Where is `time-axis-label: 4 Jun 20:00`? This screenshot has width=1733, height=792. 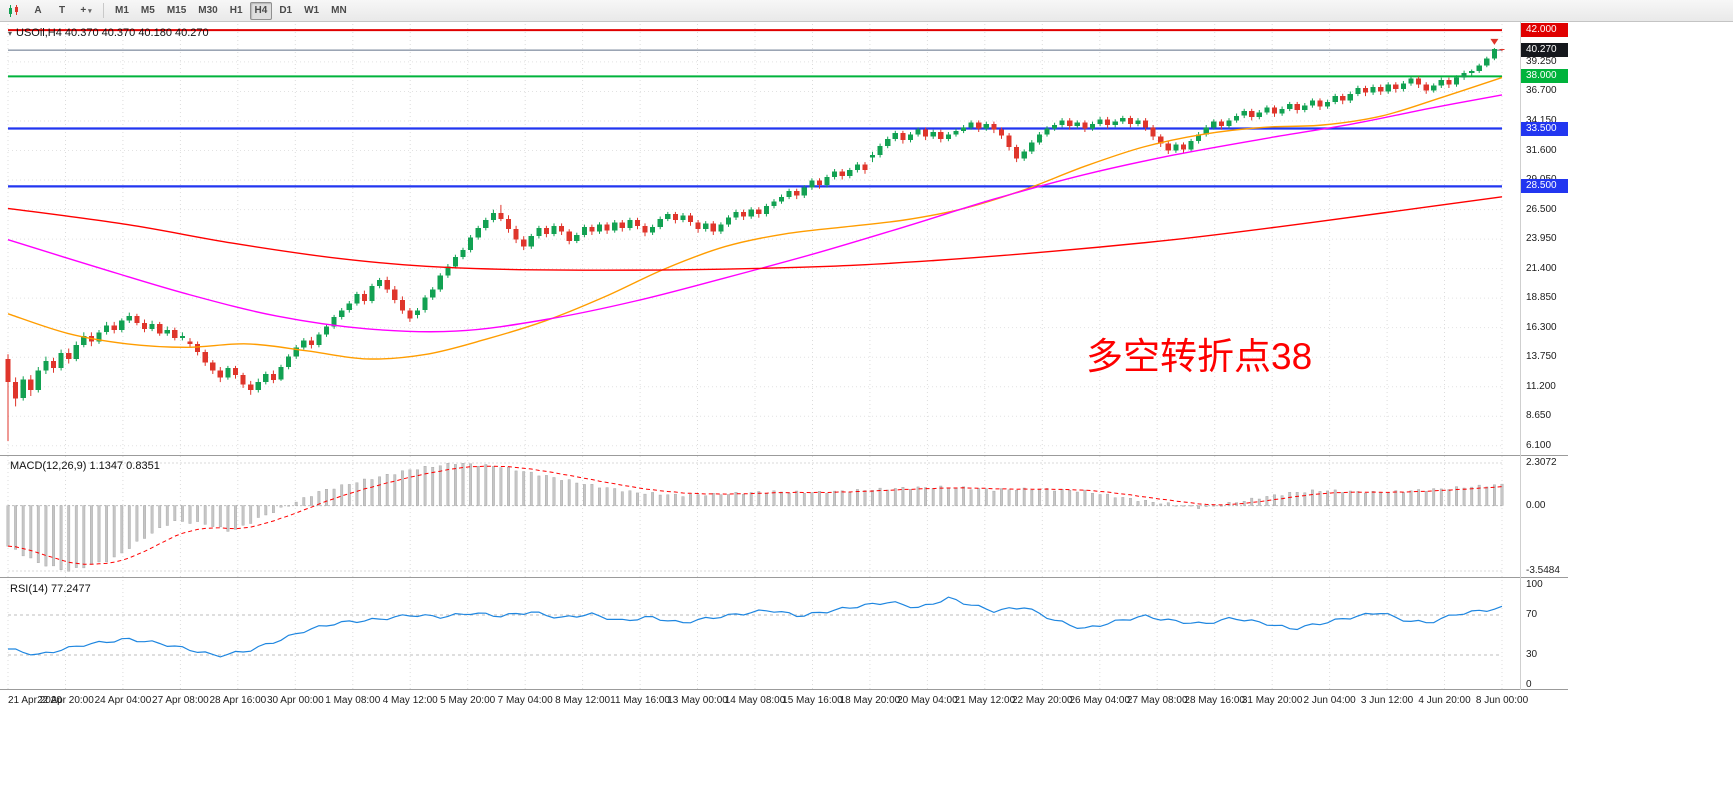
time-axis-label: 4 Jun 20:00 is located at coordinates (1444, 700).